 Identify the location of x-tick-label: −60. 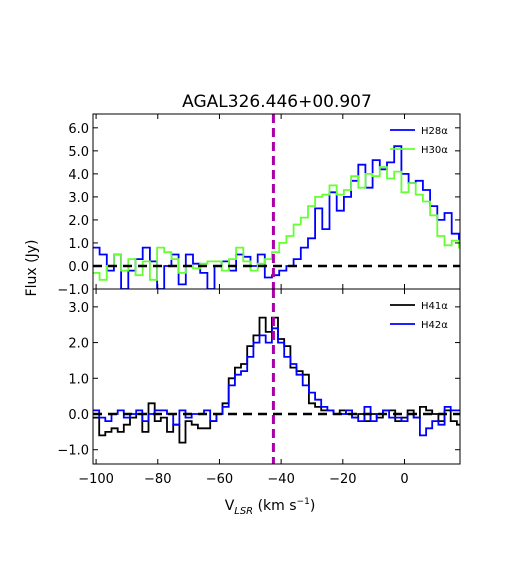
(219, 479).